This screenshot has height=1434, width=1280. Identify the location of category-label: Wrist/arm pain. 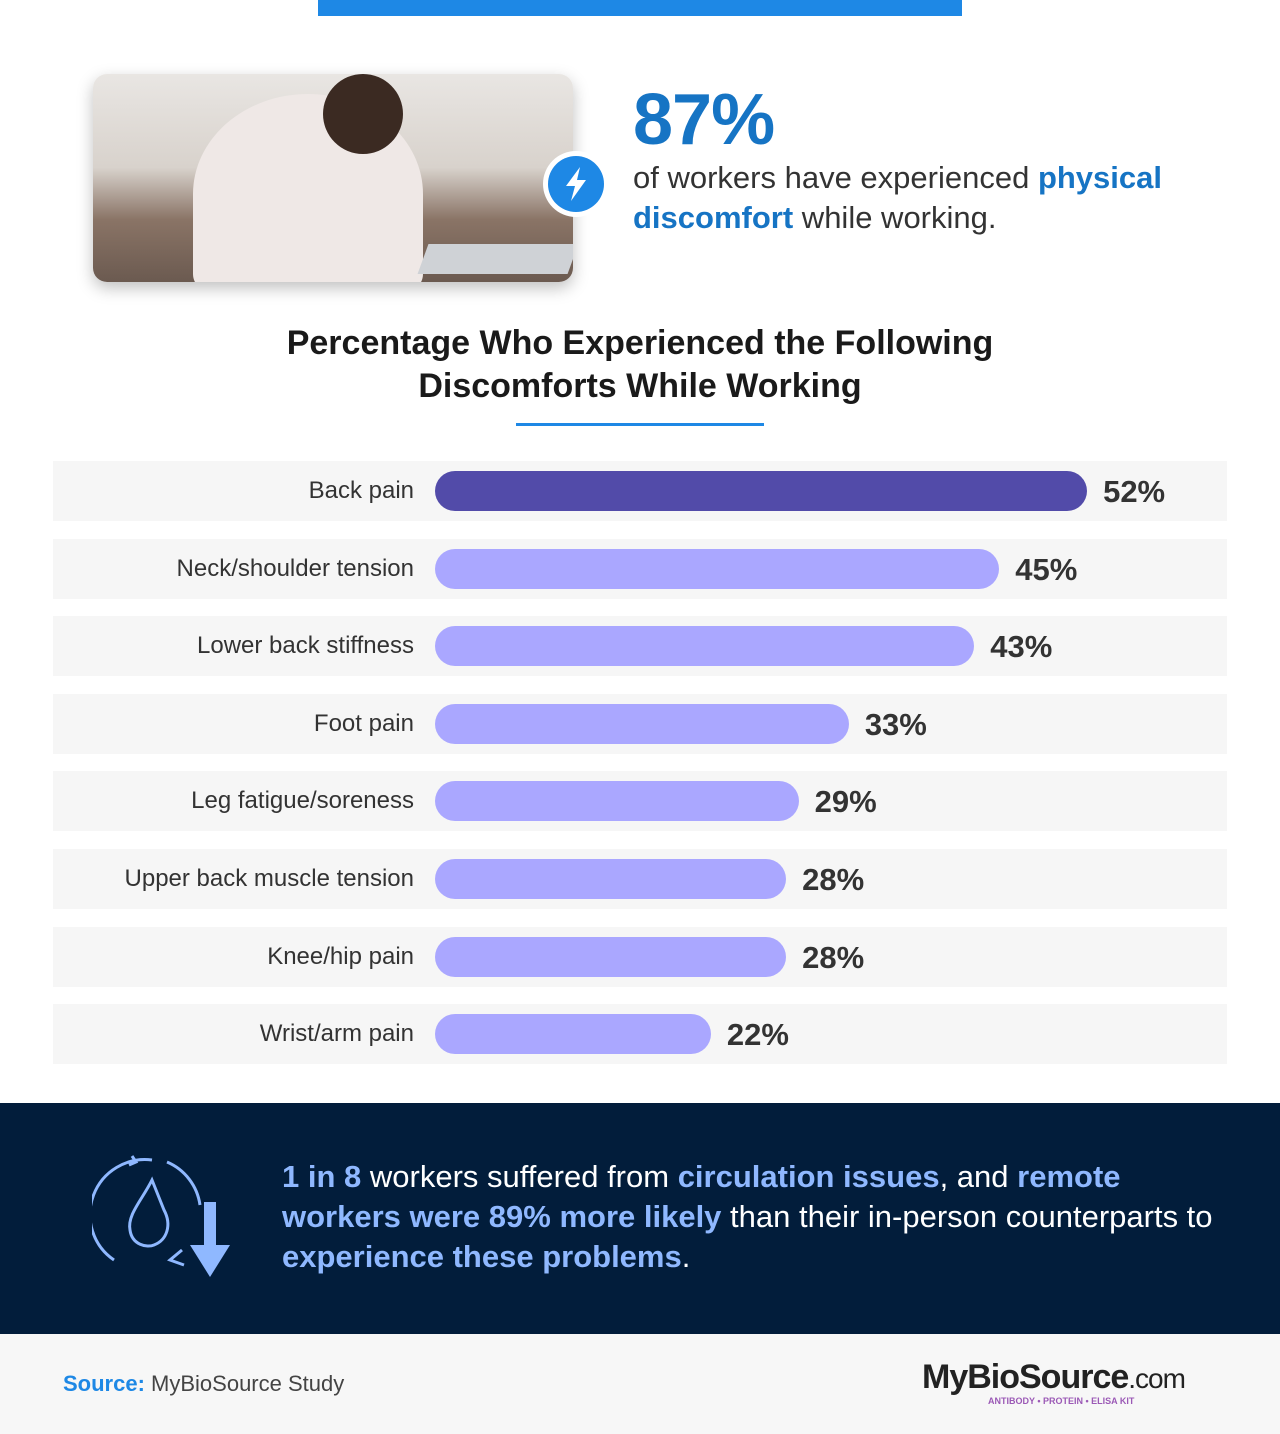
(336, 1034).